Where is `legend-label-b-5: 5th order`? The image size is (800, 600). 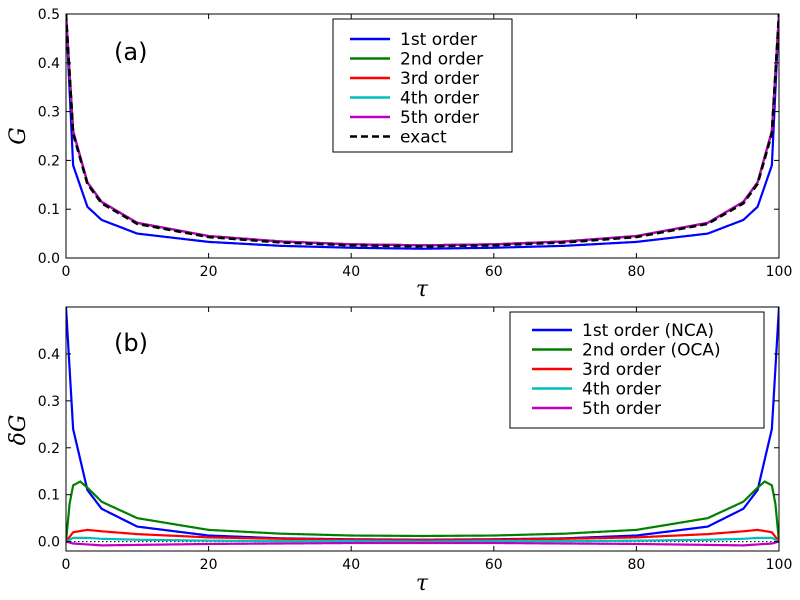
legend-label-b-5: 5th order is located at coordinates (621, 409).